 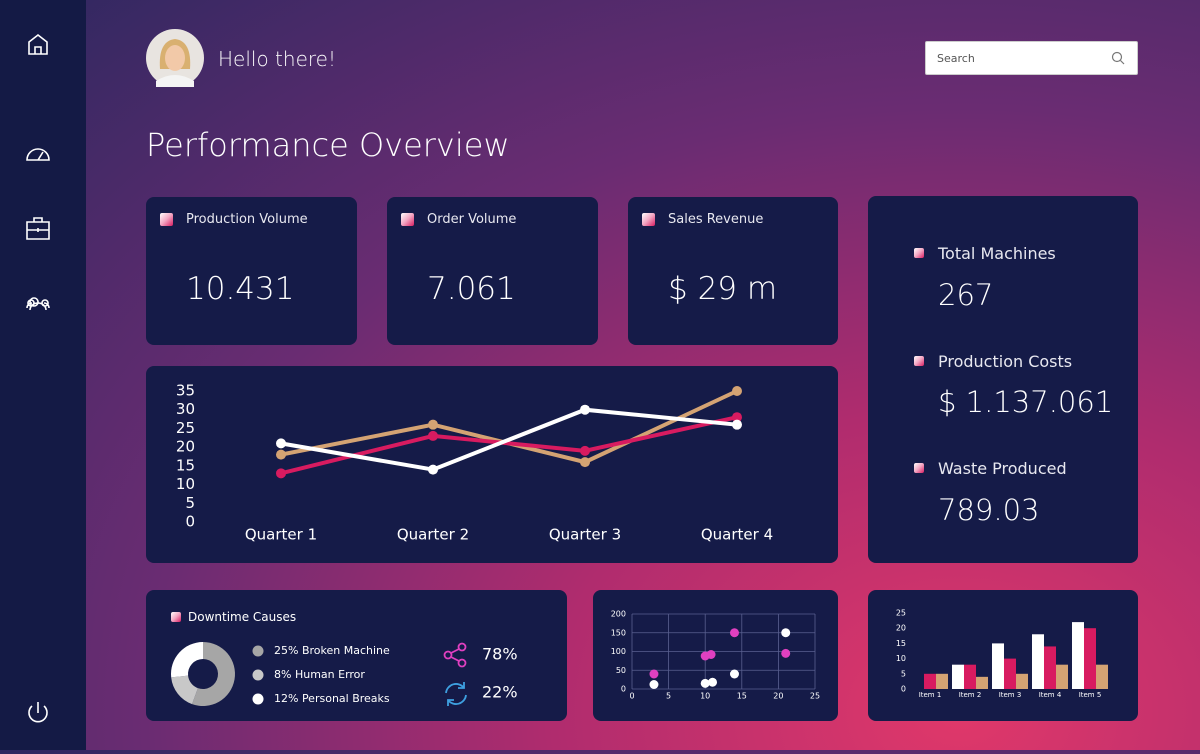 I want to click on x-tick-label: 5, so click(x=668, y=696).